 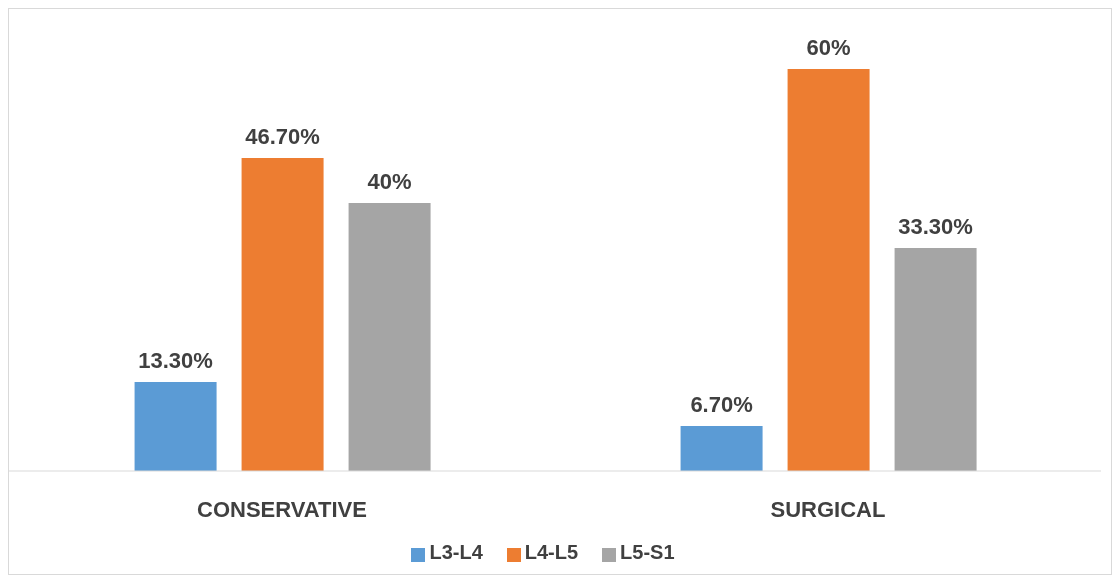 What do you see at coordinates (282, 509) in the screenshot?
I see `x-tick-label: CONSERVATIVE` at bounding box center [282, 509].